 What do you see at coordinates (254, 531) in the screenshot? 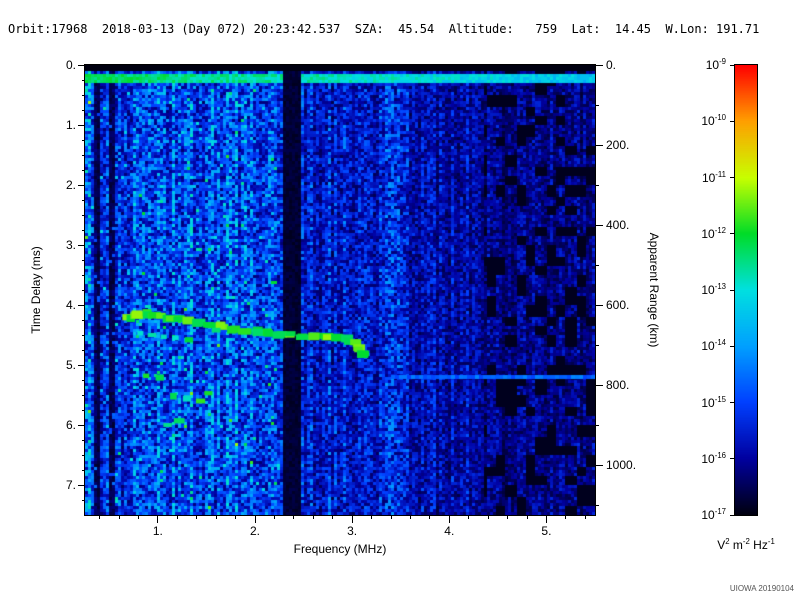
I see `x-axis-tick-label: 2.` at bounding box center [254, 531].